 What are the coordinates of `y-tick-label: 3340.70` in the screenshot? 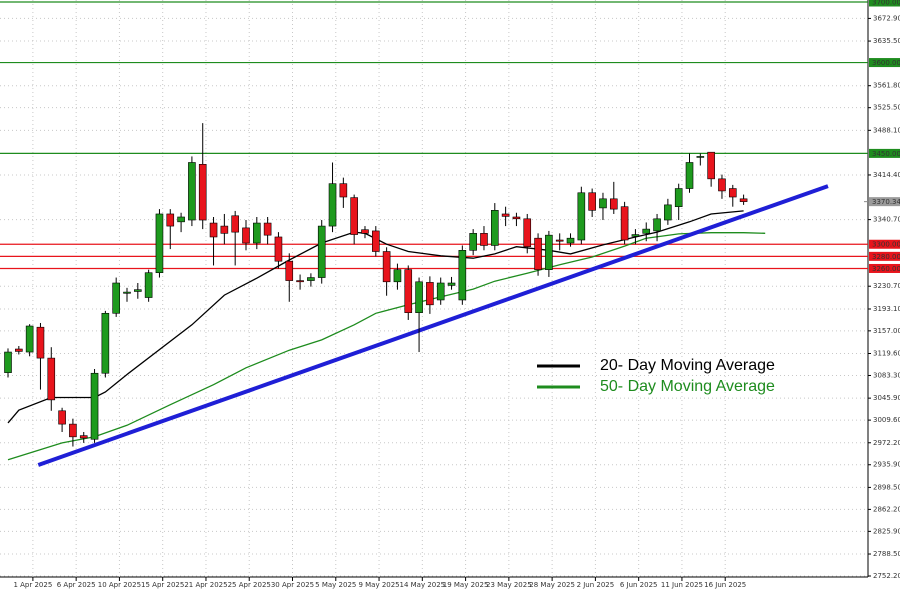 It's located at (886, 220).